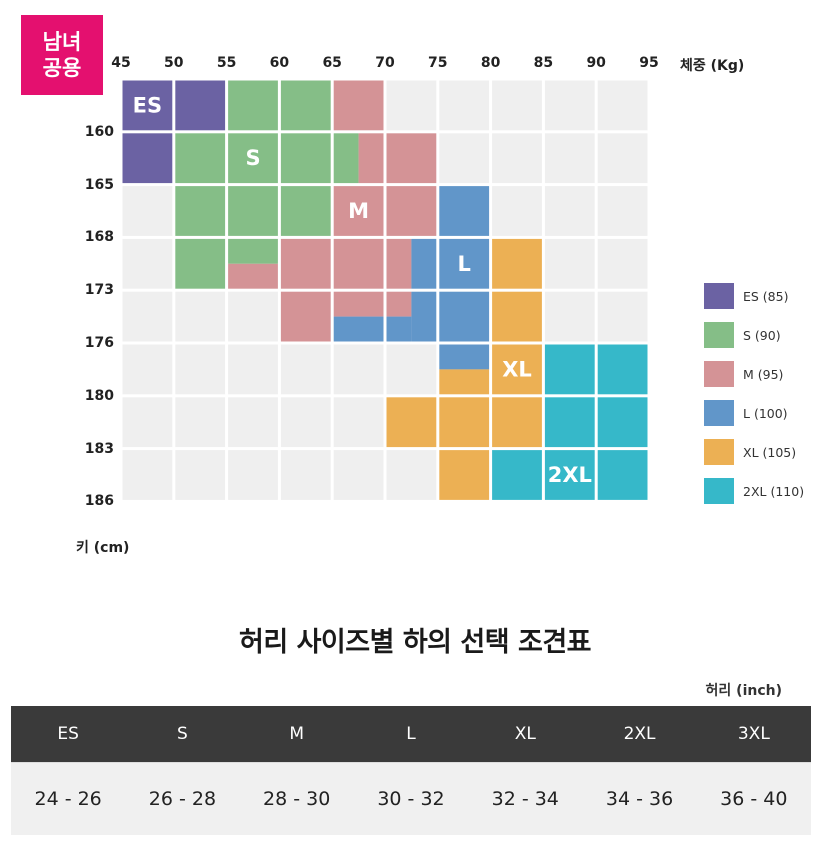  Describe the element at coordinates (99, 395) in the screenshot. I see `height-tick-label: 180` at that location.